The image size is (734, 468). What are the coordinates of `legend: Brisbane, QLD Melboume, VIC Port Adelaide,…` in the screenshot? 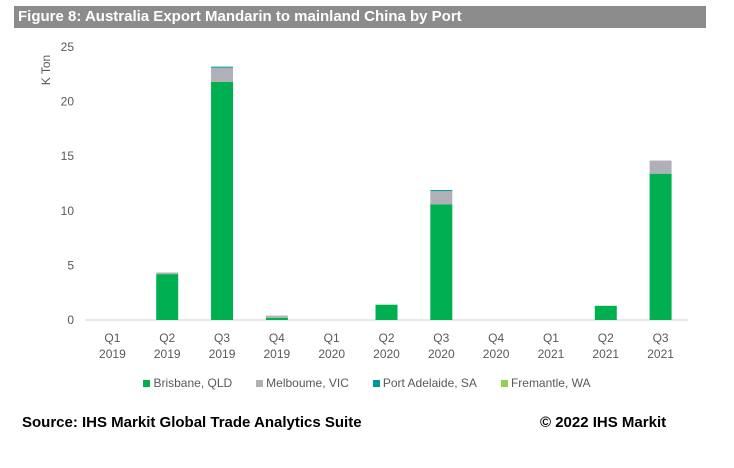 It's located at (367, 383).